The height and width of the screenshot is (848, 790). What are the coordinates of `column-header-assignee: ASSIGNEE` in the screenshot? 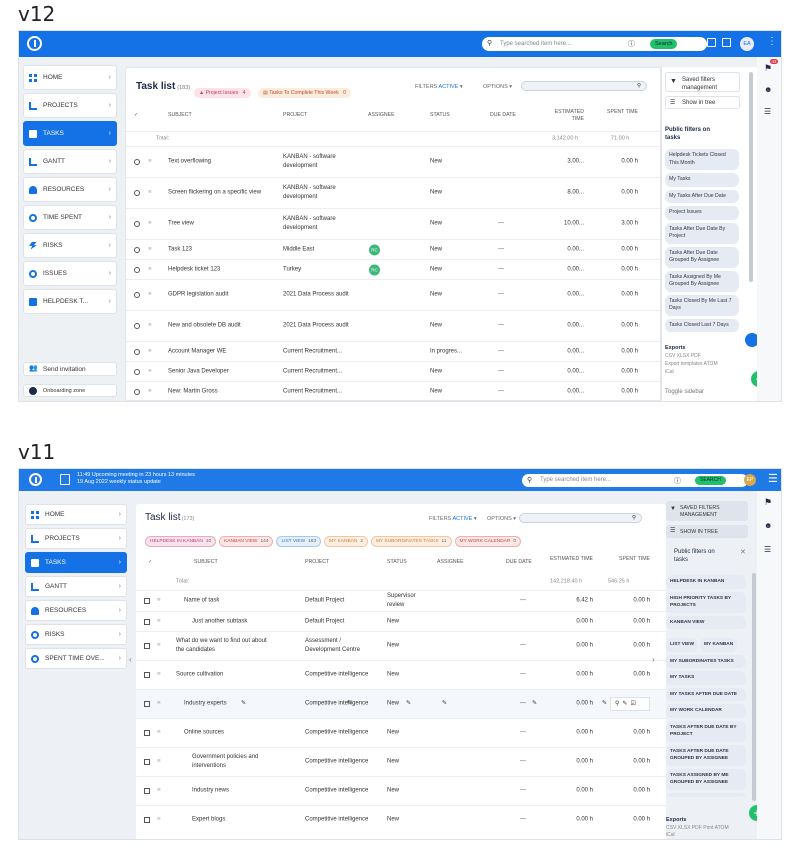 It's located at (450, 562).